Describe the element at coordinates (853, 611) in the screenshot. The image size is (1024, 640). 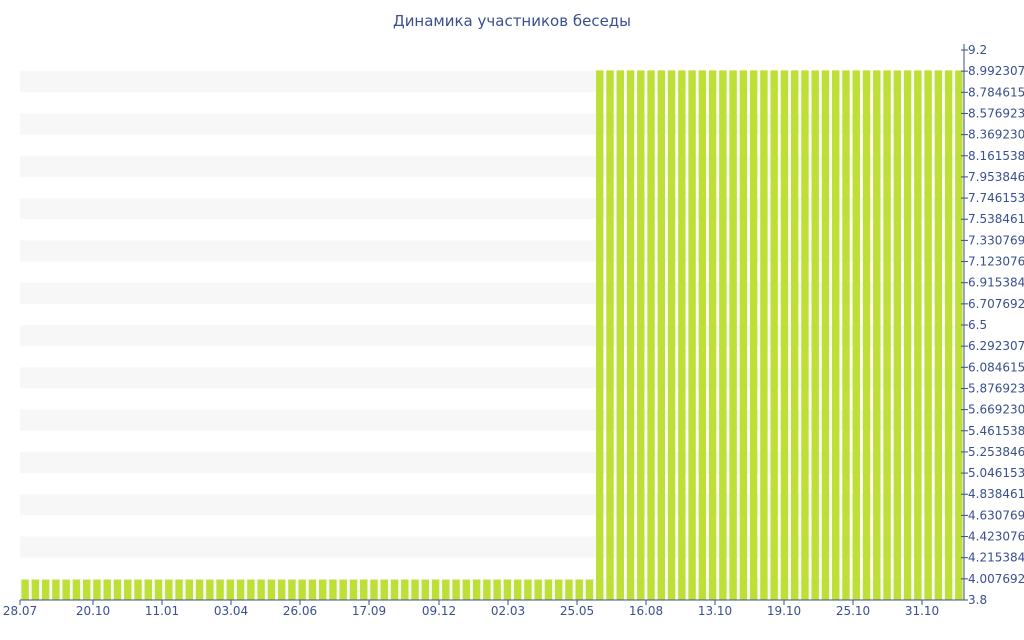
I see `x-tick-label: 25.10` at that location.